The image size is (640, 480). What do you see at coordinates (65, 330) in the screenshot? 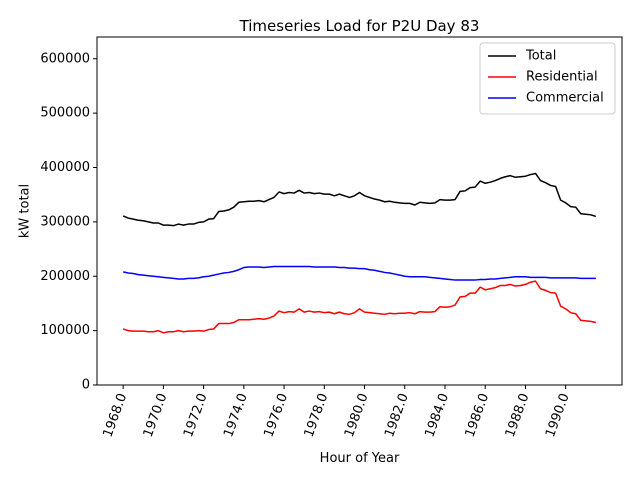
I see `y-tick-label: 100000` at bounding box center [65, 330].